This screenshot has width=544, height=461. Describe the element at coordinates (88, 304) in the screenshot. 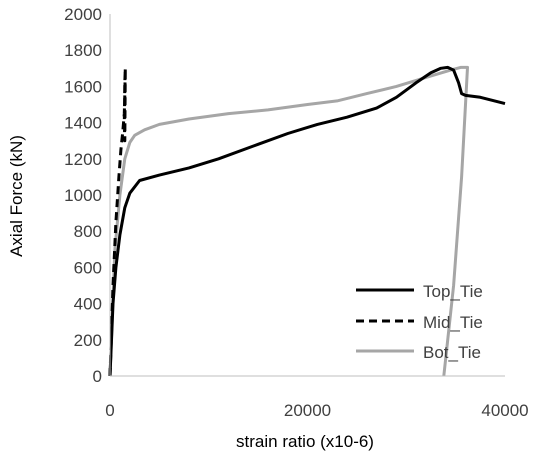

I see `y-tick-label: 400` at that location.